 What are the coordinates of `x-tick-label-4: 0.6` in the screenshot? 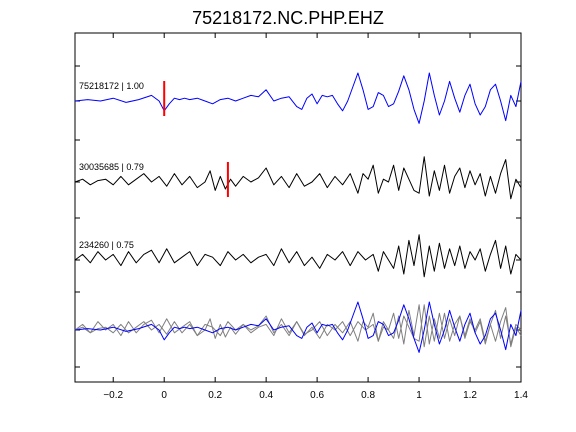 It's located at (317, 395).